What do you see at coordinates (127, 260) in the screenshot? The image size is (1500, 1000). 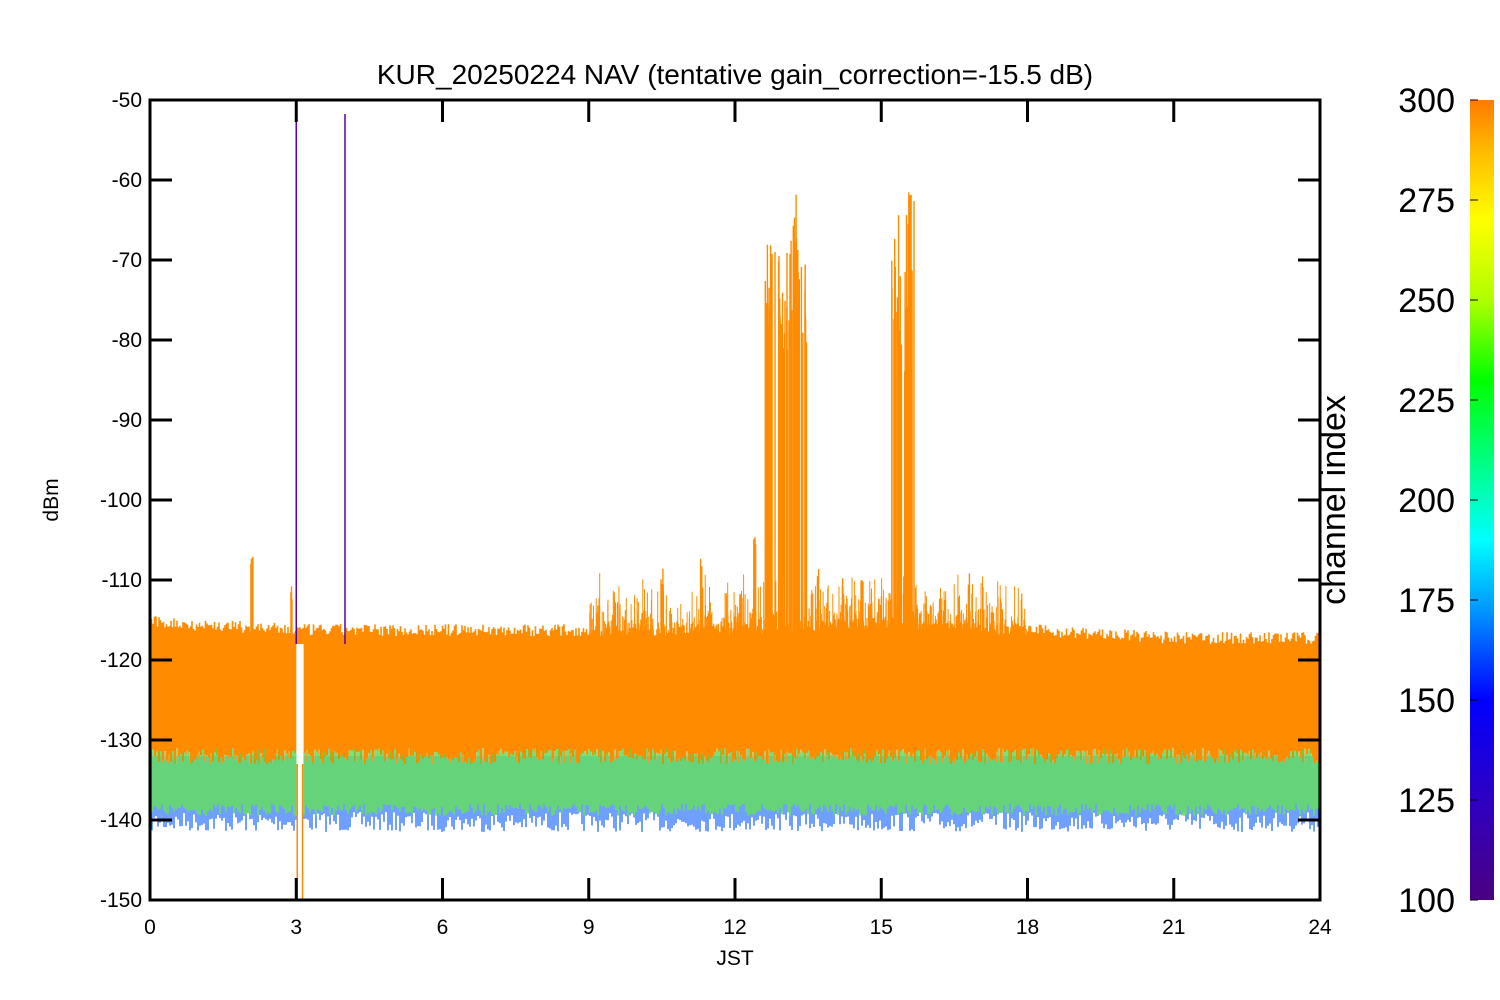 I see `y-tick-label: -70` at bounding box center [127, 260].